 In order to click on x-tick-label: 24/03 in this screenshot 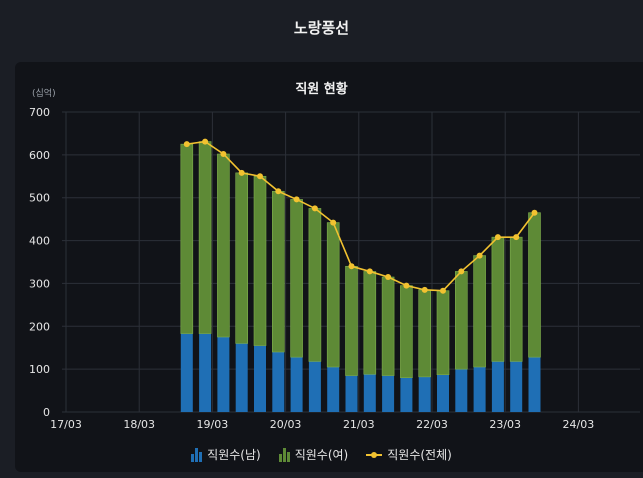, I will do `click(579, 424)`.